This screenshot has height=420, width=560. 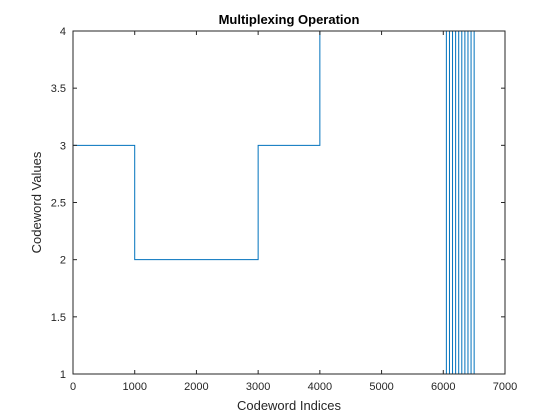 What do you see at coordinates (63, 32) in the screenshot?
I see `y-tick-label: 4` at bounding box center [63, 32].